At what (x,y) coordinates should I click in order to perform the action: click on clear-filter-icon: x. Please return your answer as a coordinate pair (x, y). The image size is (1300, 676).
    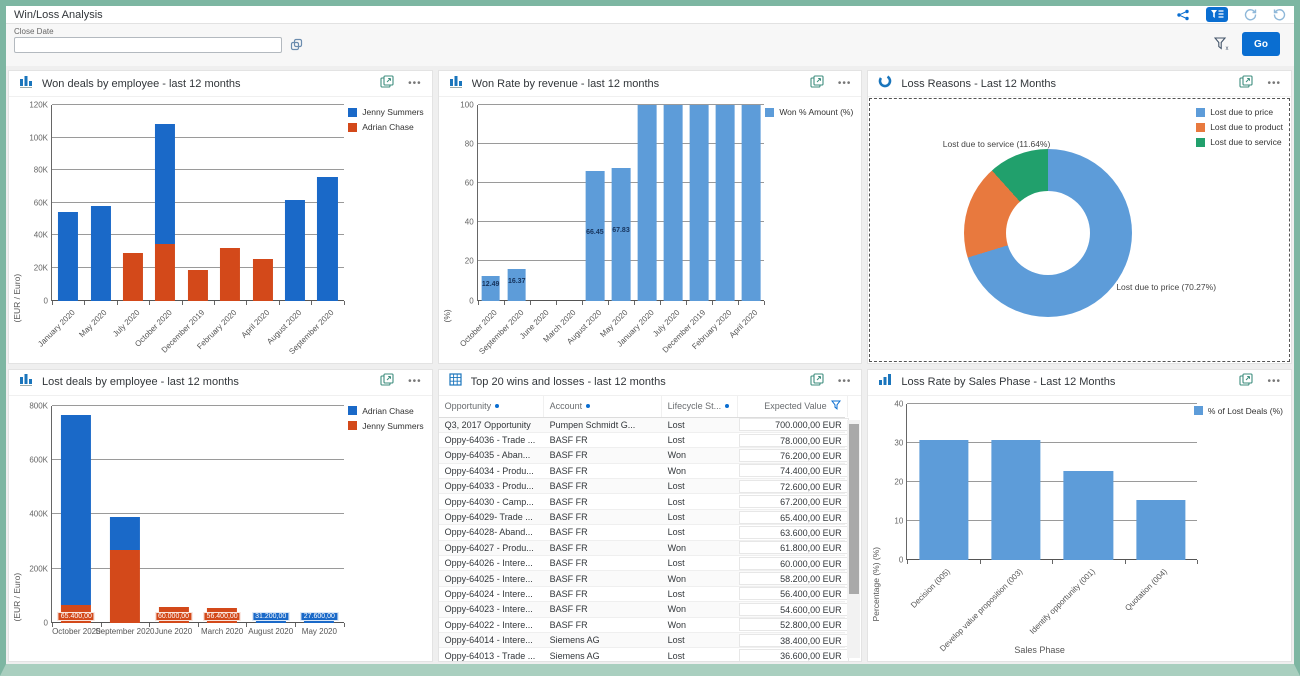
    Looking at the image, I should click on (1222, 44).